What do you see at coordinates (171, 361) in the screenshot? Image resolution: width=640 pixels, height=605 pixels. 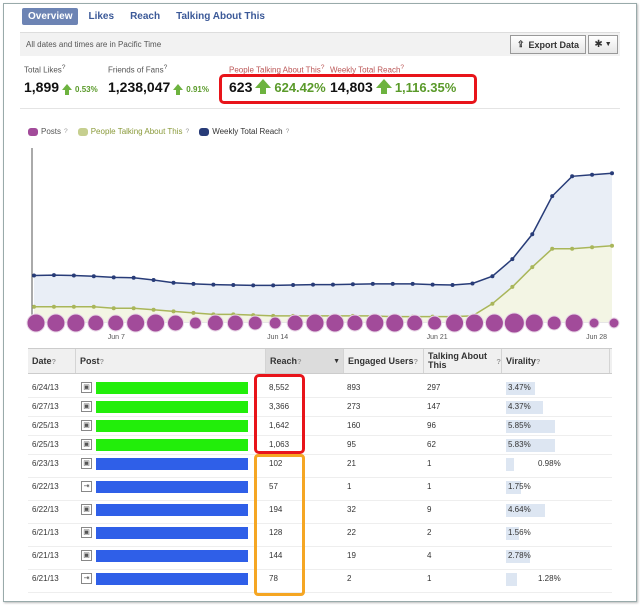 I see `column-header-post: Post?` at bounding box center [171, 361].